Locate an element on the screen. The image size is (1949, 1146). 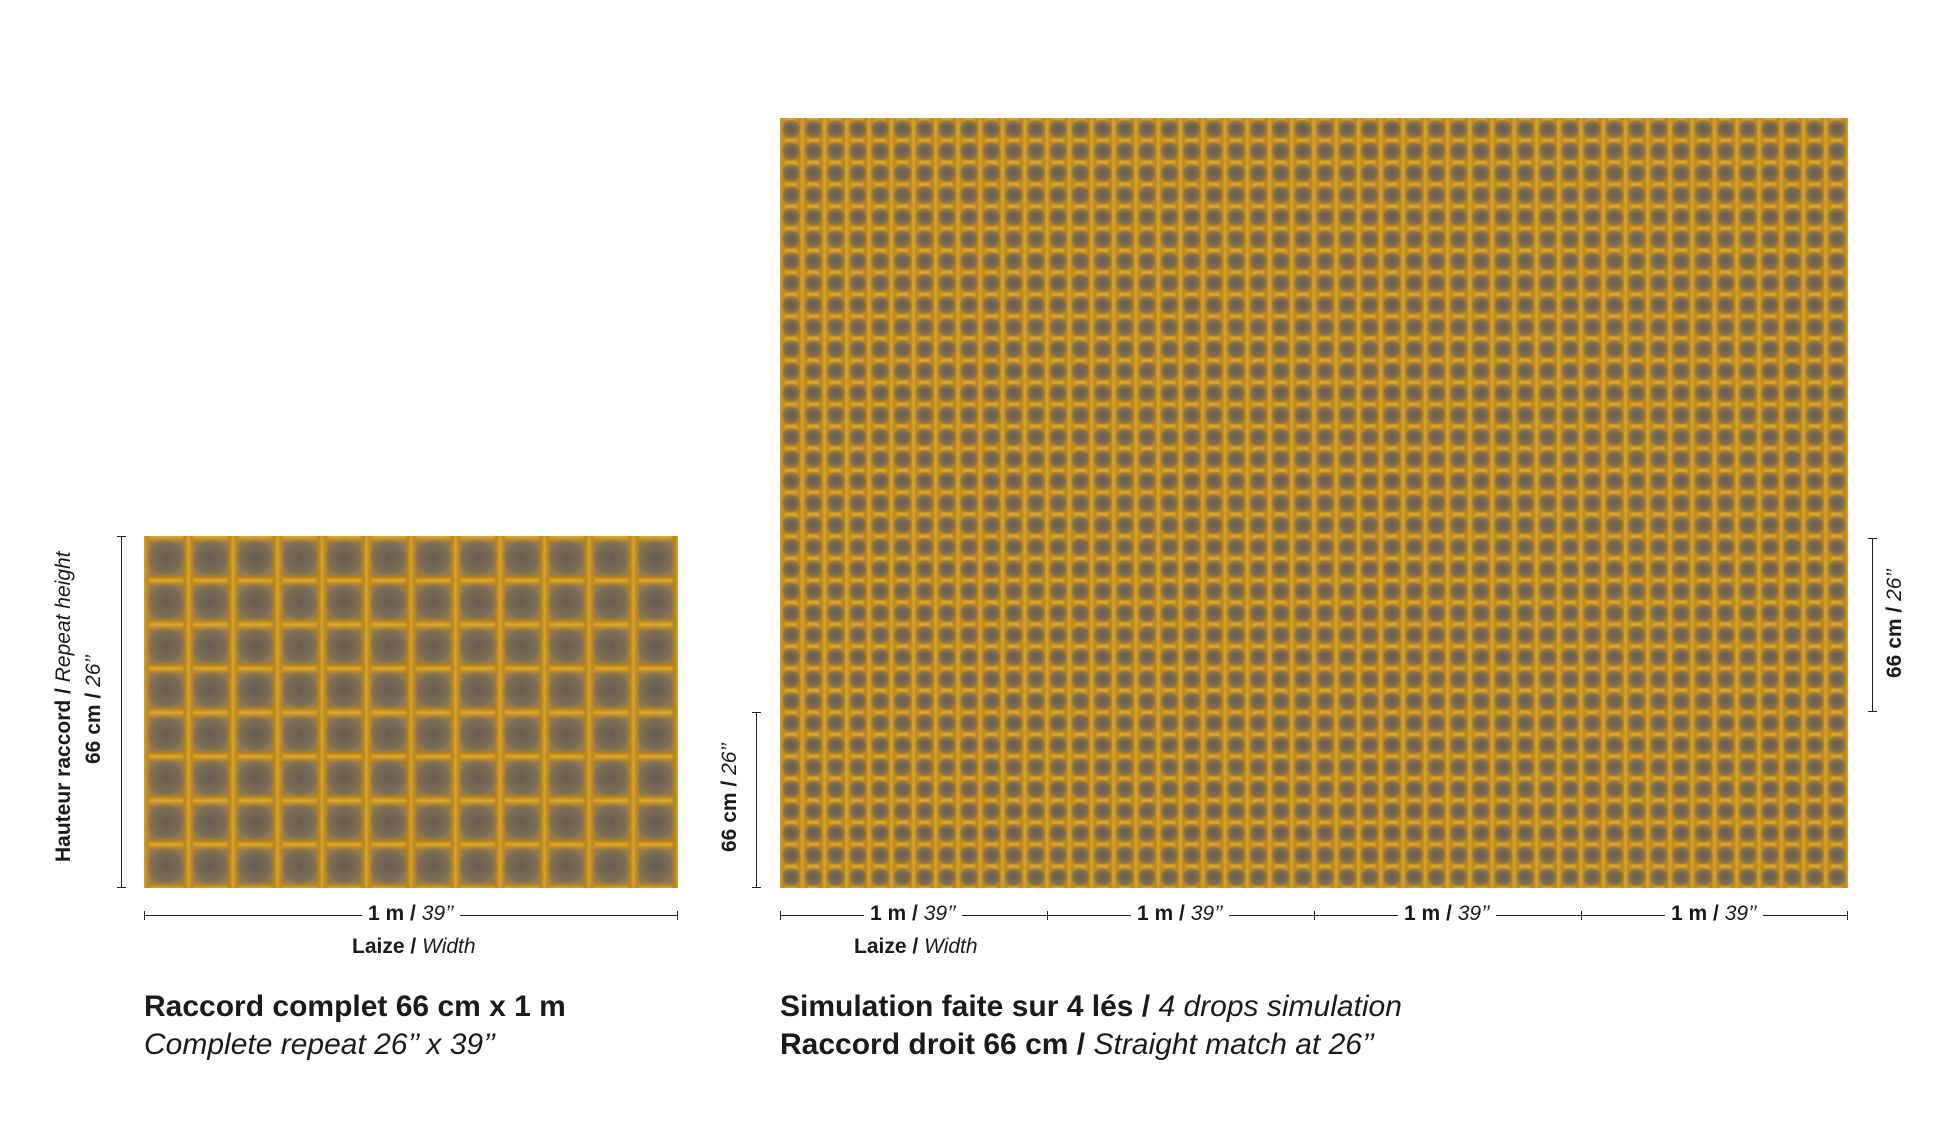
sim-left-height-value: 66 cm / 26’’ is located at coordinates (729, 797).